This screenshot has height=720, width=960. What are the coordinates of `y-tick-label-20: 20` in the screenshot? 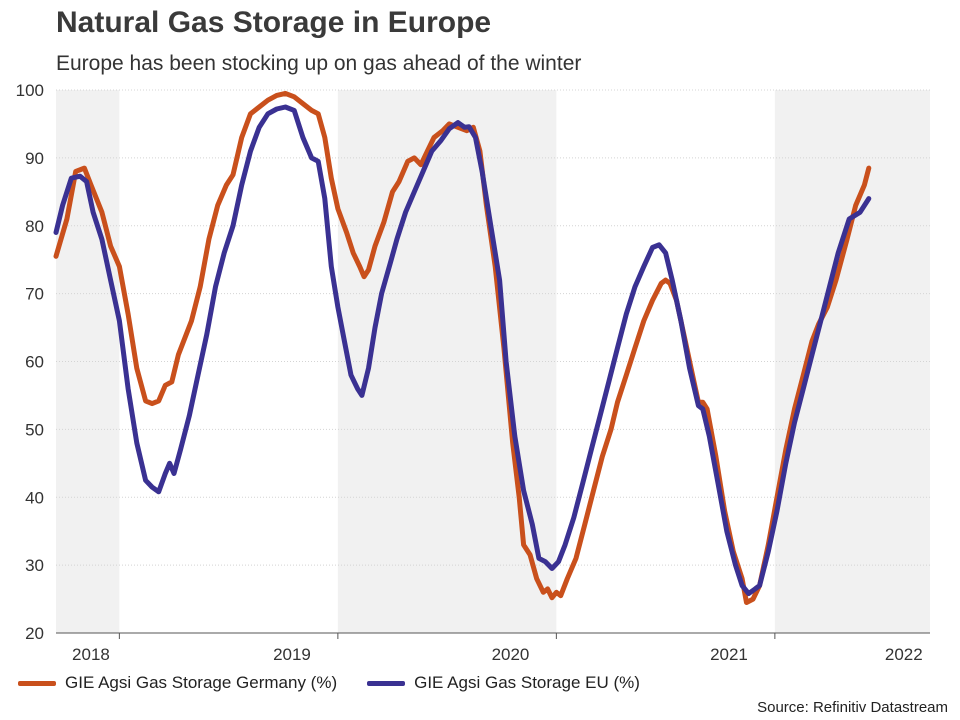 It's located at (34, 633).